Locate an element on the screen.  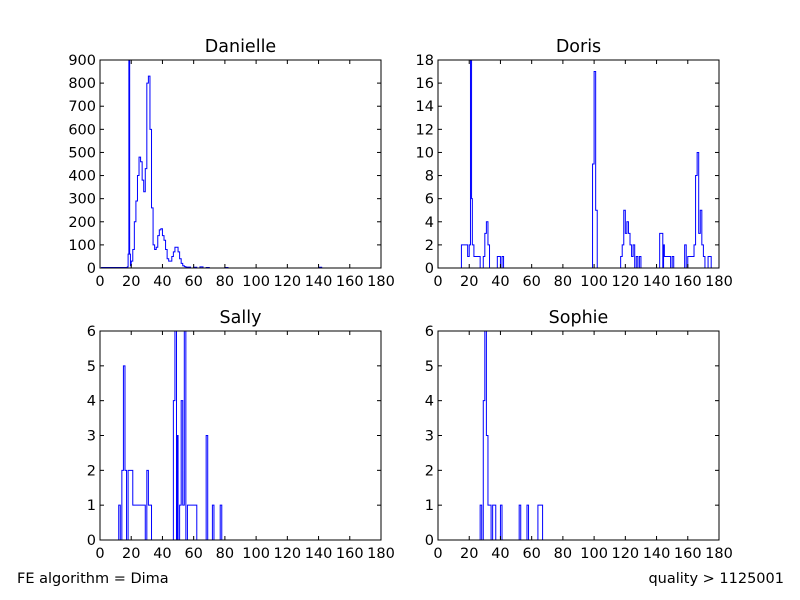
chart-title-sally: Sally is located at coordinates (241, 318).